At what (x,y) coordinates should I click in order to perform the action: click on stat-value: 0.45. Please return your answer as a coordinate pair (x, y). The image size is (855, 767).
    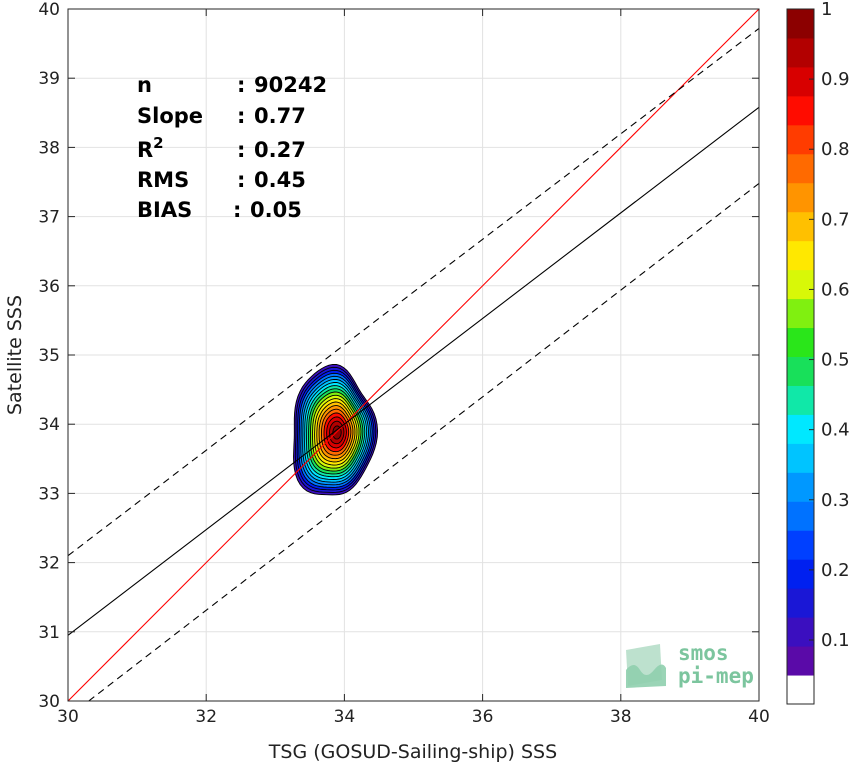
    Looking at the image, I should click on (280, 180).